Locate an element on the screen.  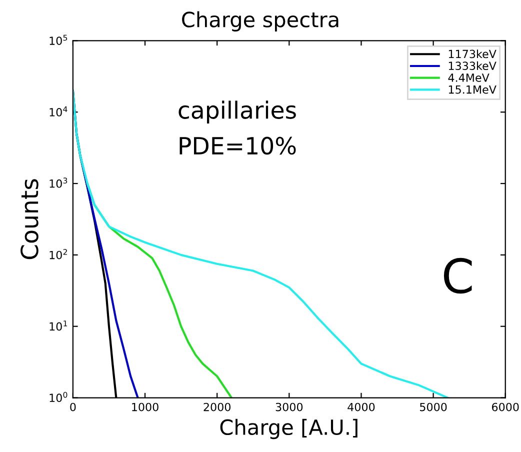
legend-label: 1333keV is located at coordinates (472, 65).